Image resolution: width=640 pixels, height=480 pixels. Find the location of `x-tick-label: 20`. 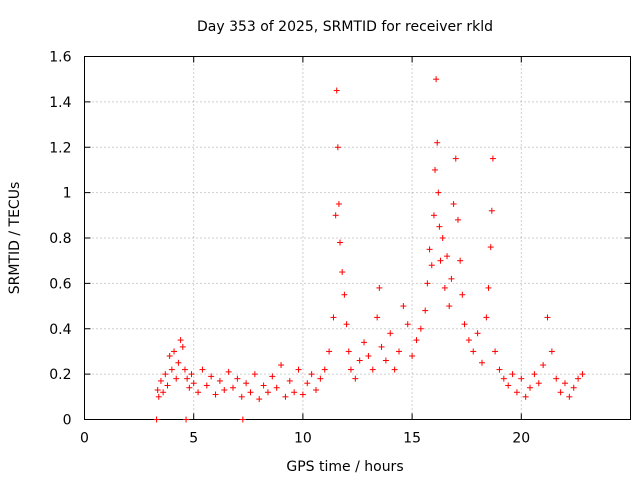

x-tick-label: 20 is located at coordinates (521, 439).